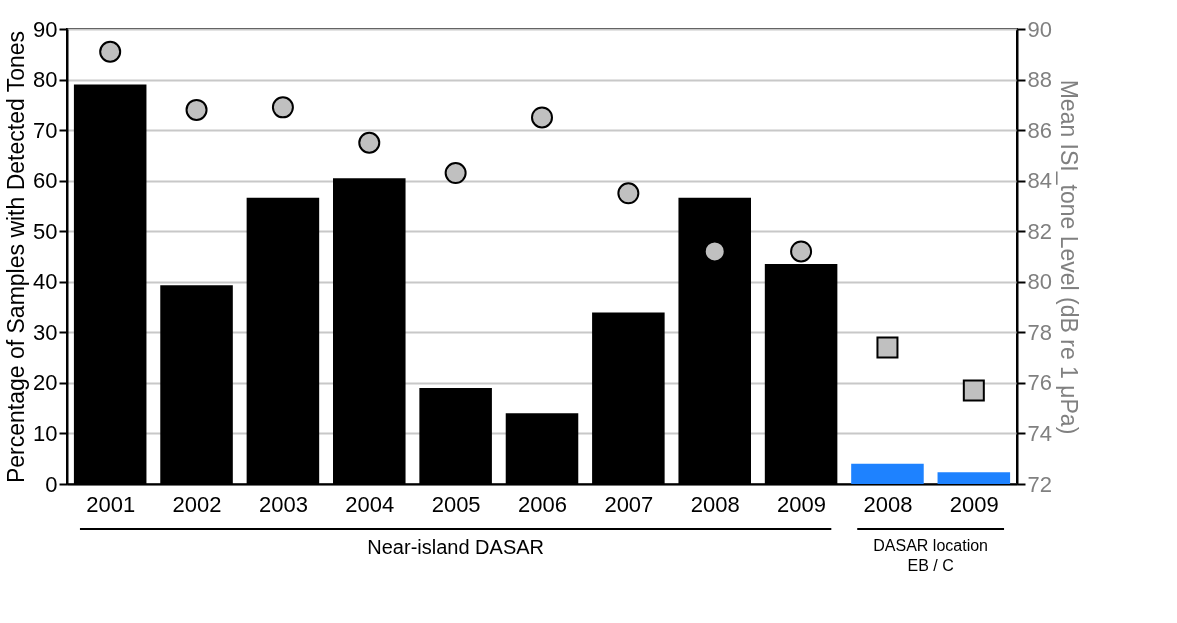 The width and height of the screenshot is (1177, 623). Describe the element at coordinates (370, 504) in the screenshot. I see `x-tick-label: 2004` at that location.